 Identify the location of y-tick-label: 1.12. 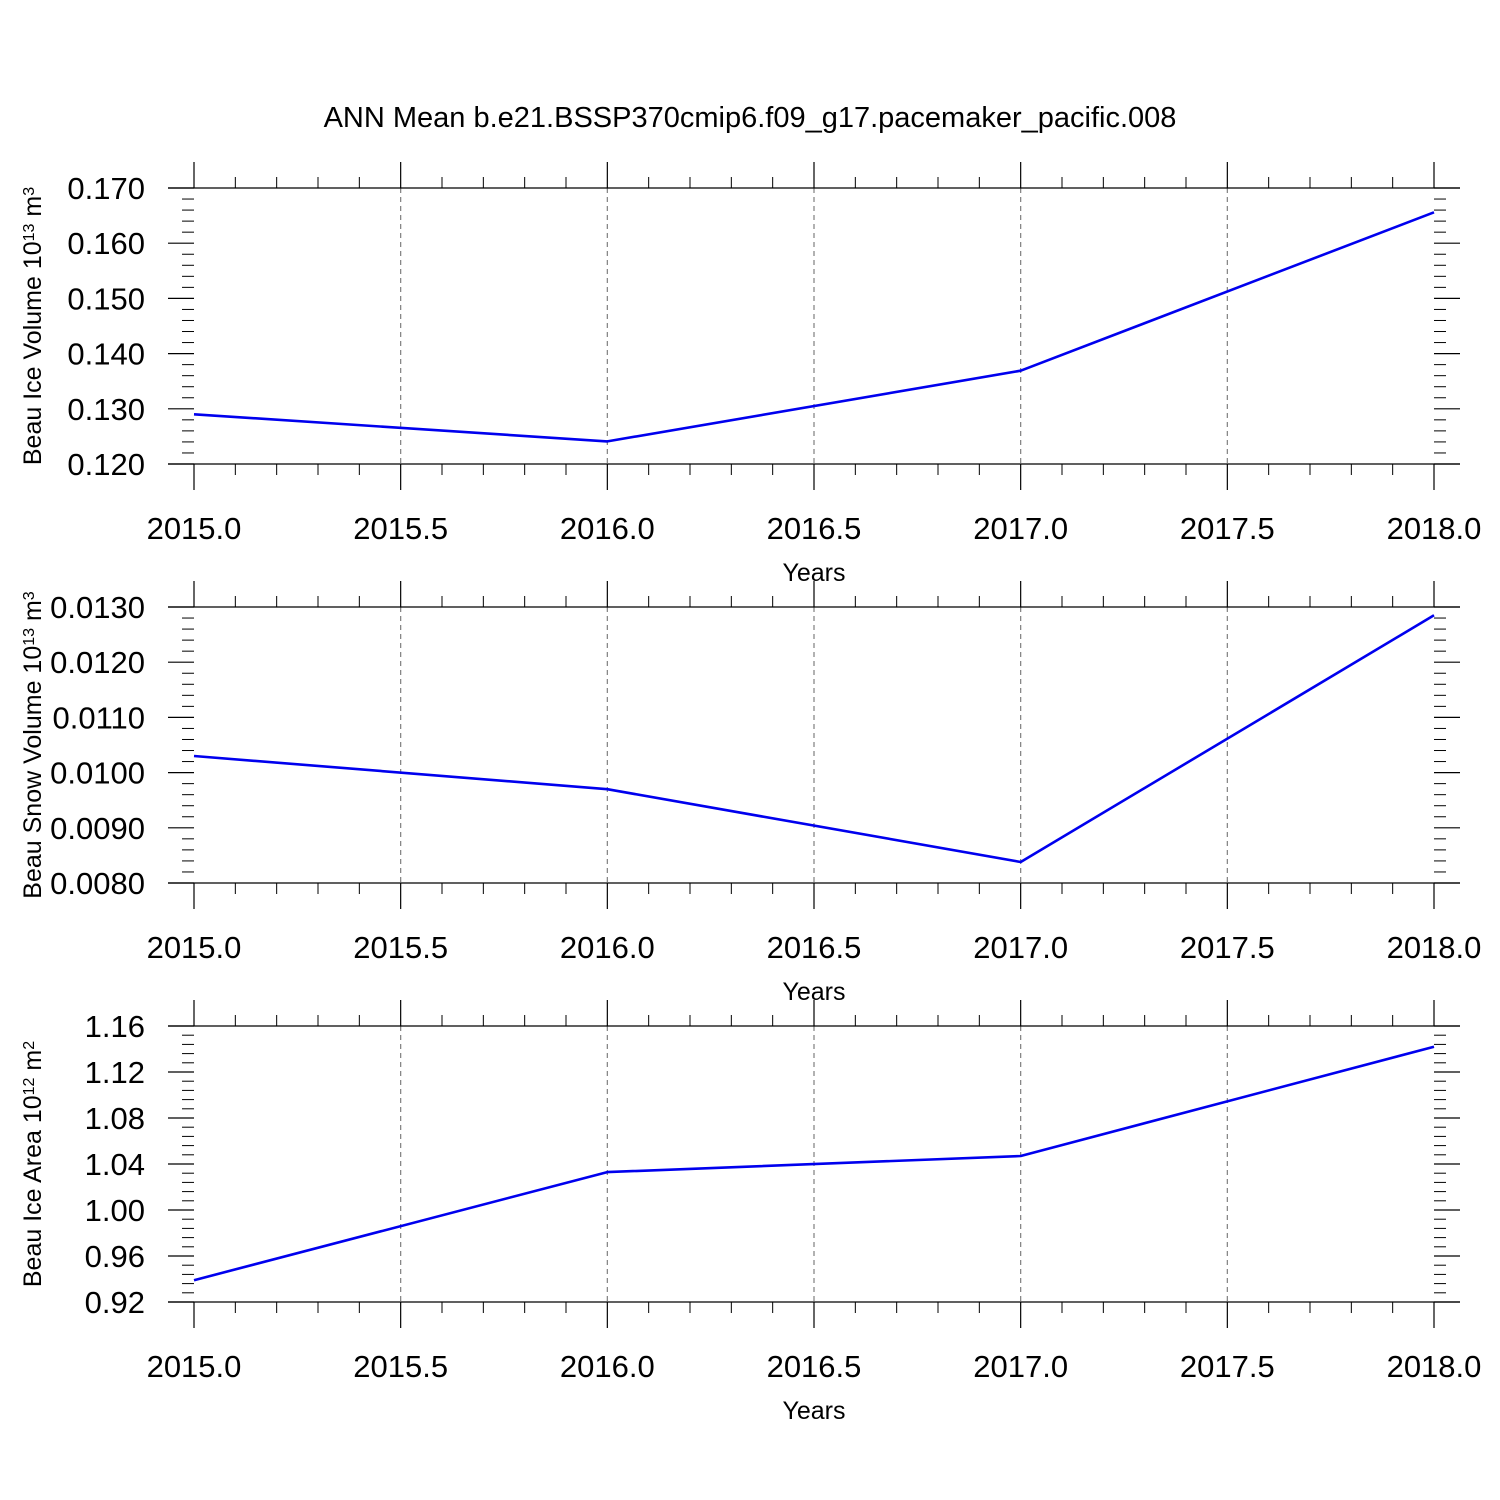
(115, 1072).